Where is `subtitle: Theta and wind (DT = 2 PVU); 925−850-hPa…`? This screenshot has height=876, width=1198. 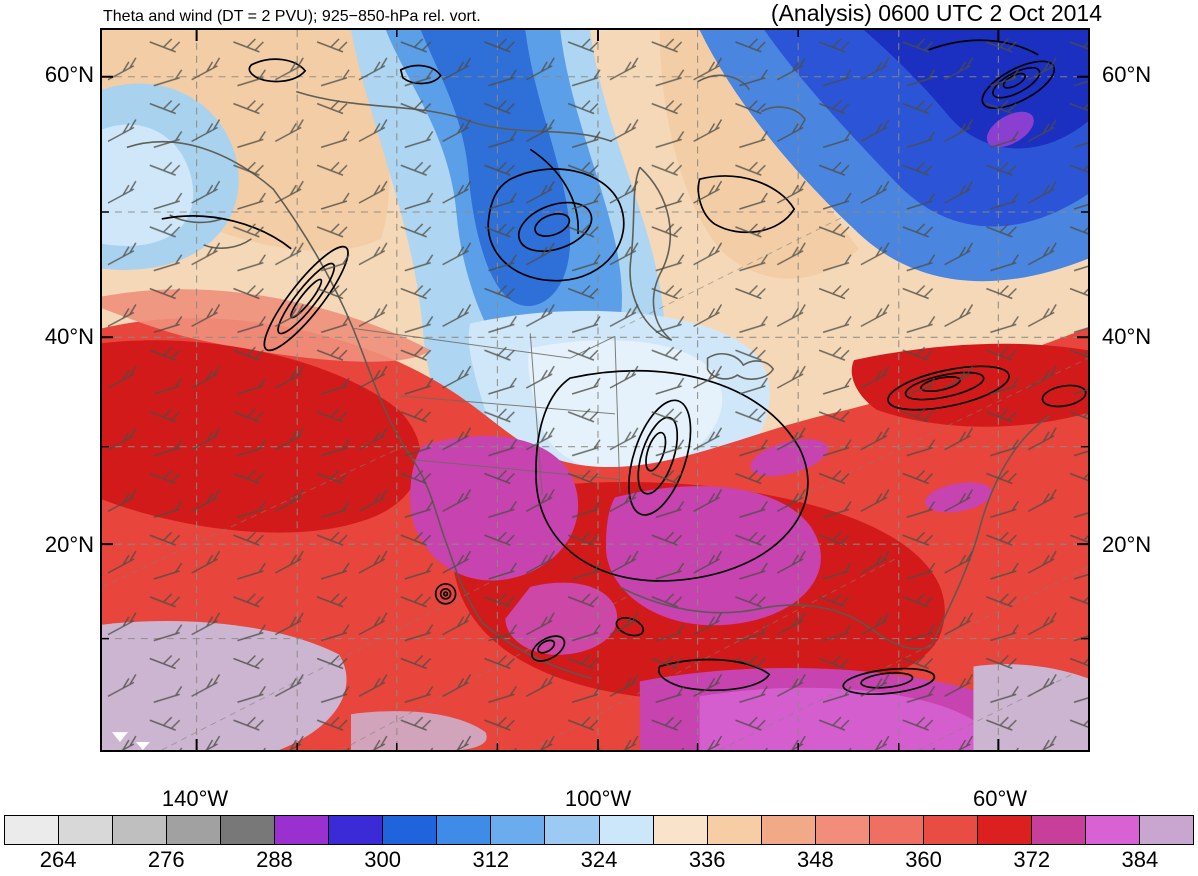
subtitle: Theta and wind (DT = 2 PVU); 925−850-hPa… is located at coordinates (292, 16).